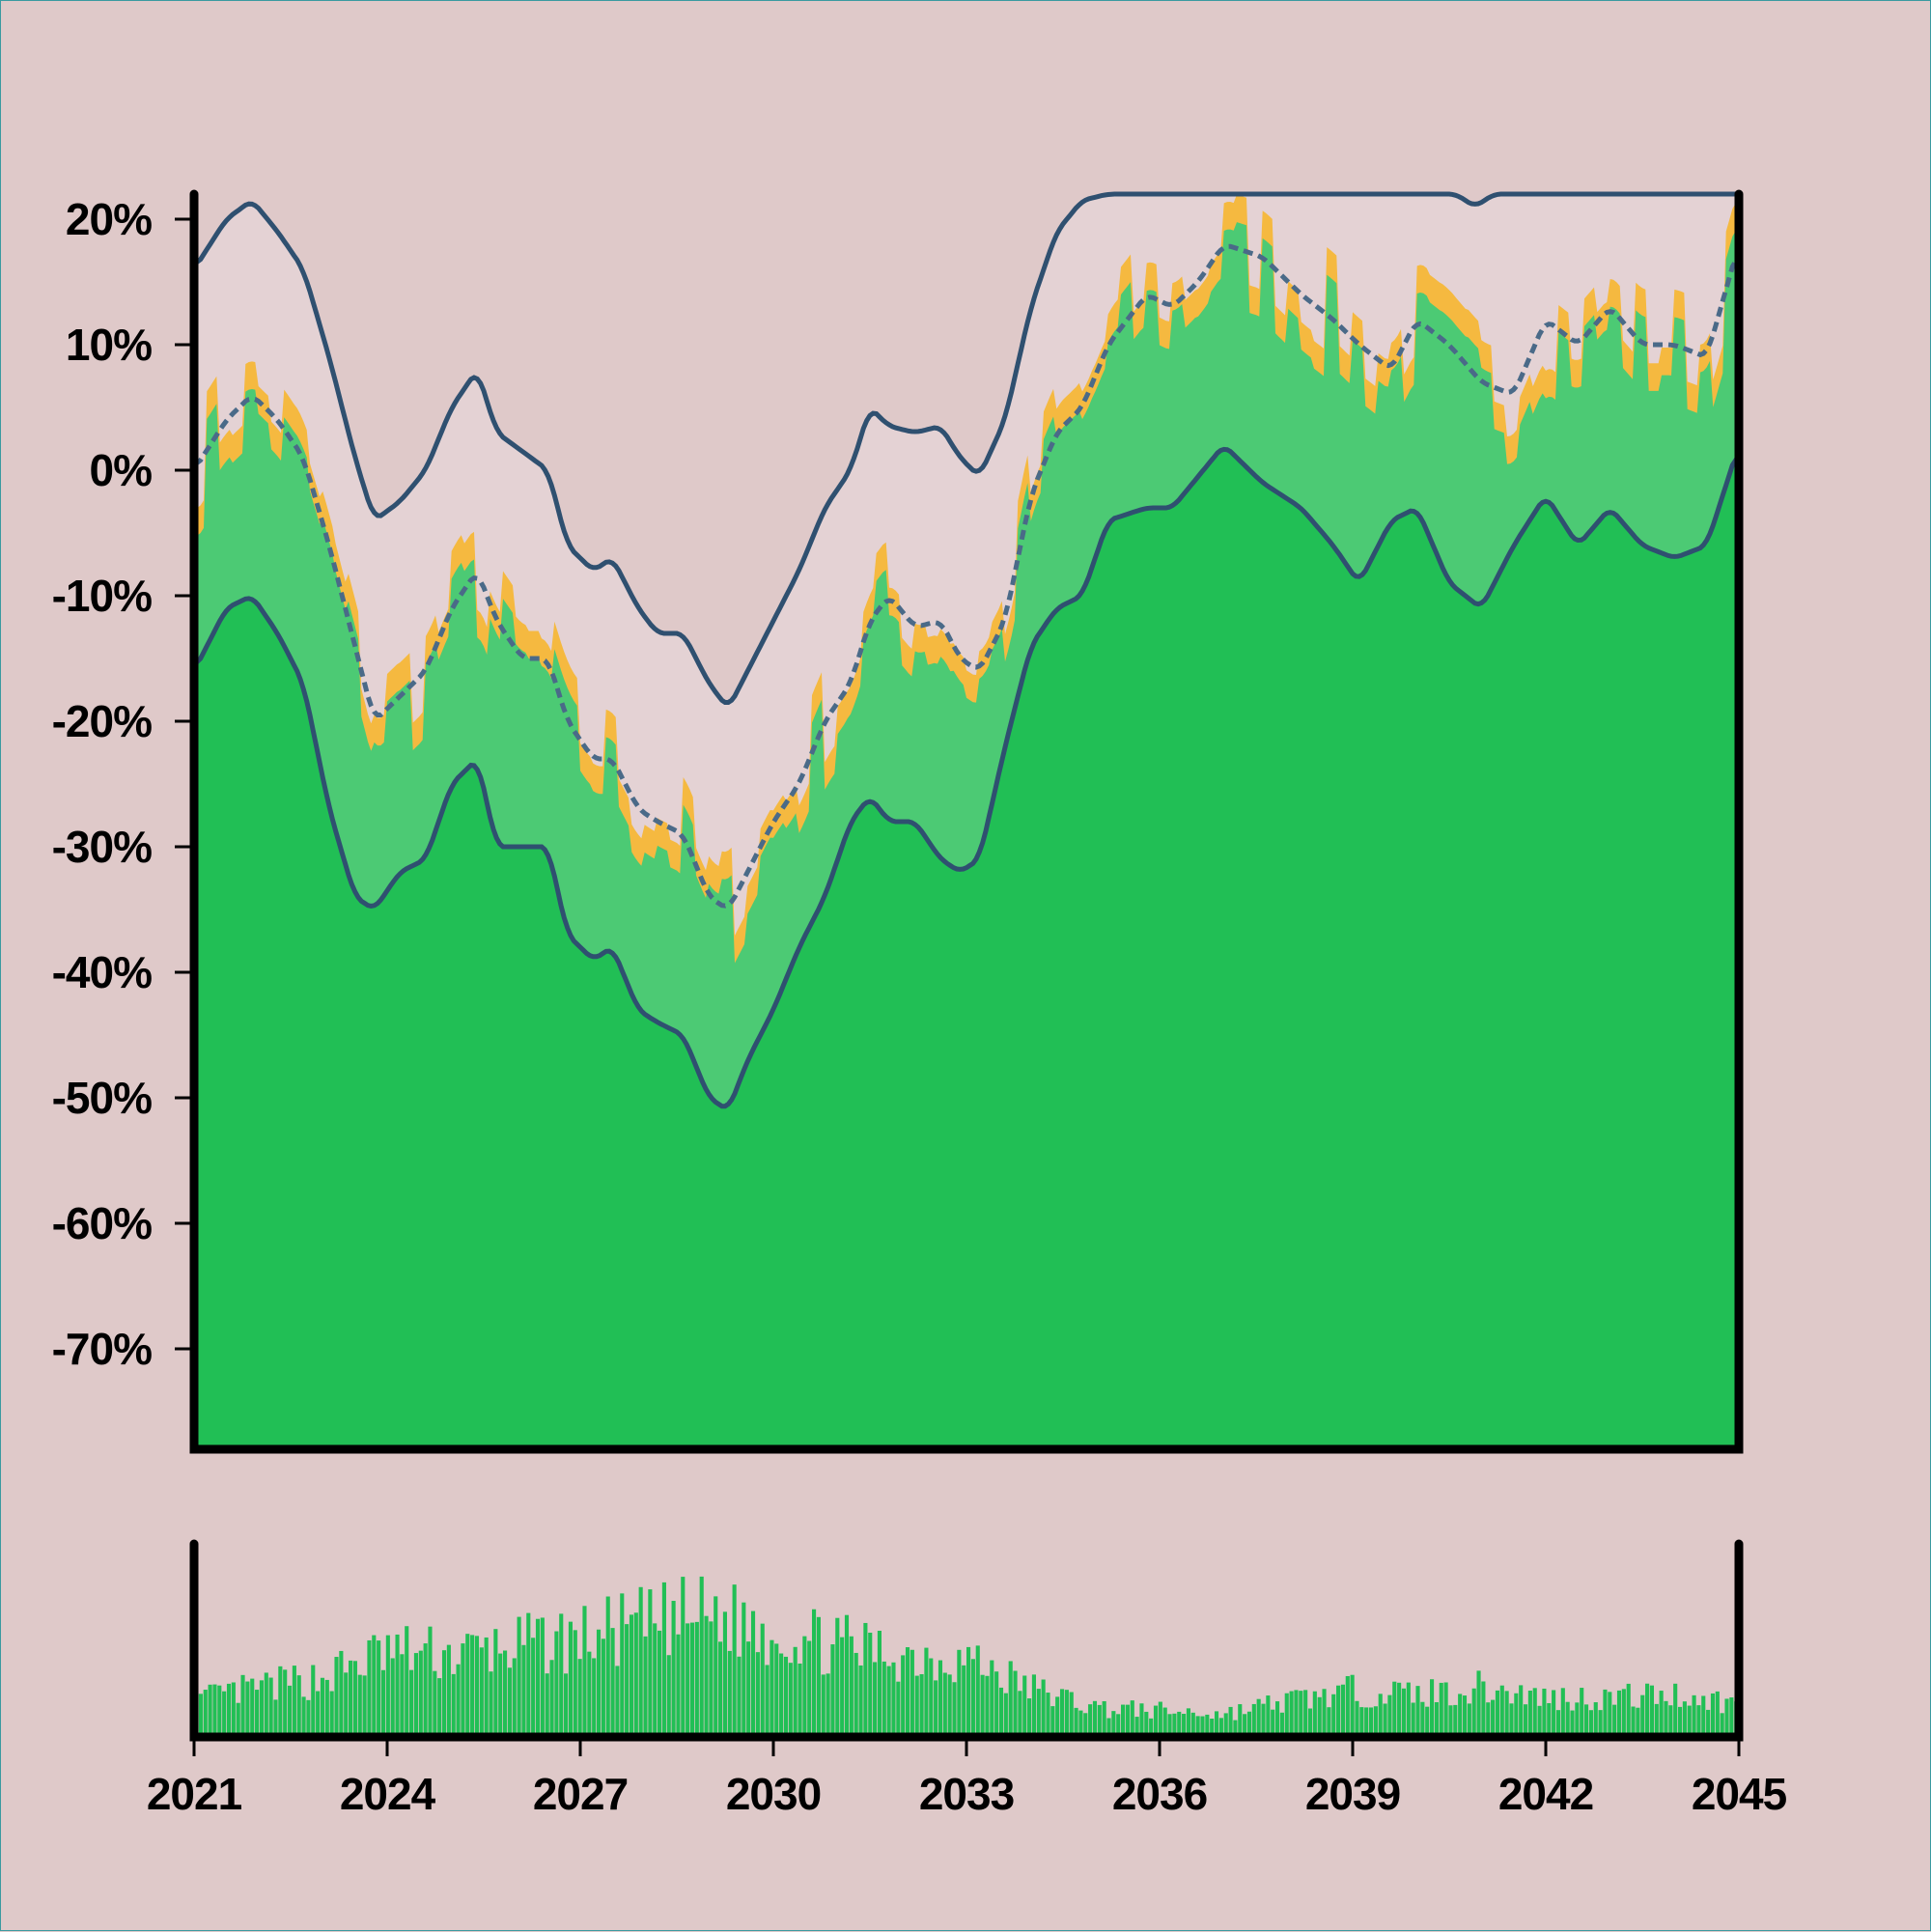 This screenshot has width=1931, height=1932. Describe the element at coordinates (102, 721) in the screenshot. I see `y-tick-label: -20%` at that location.